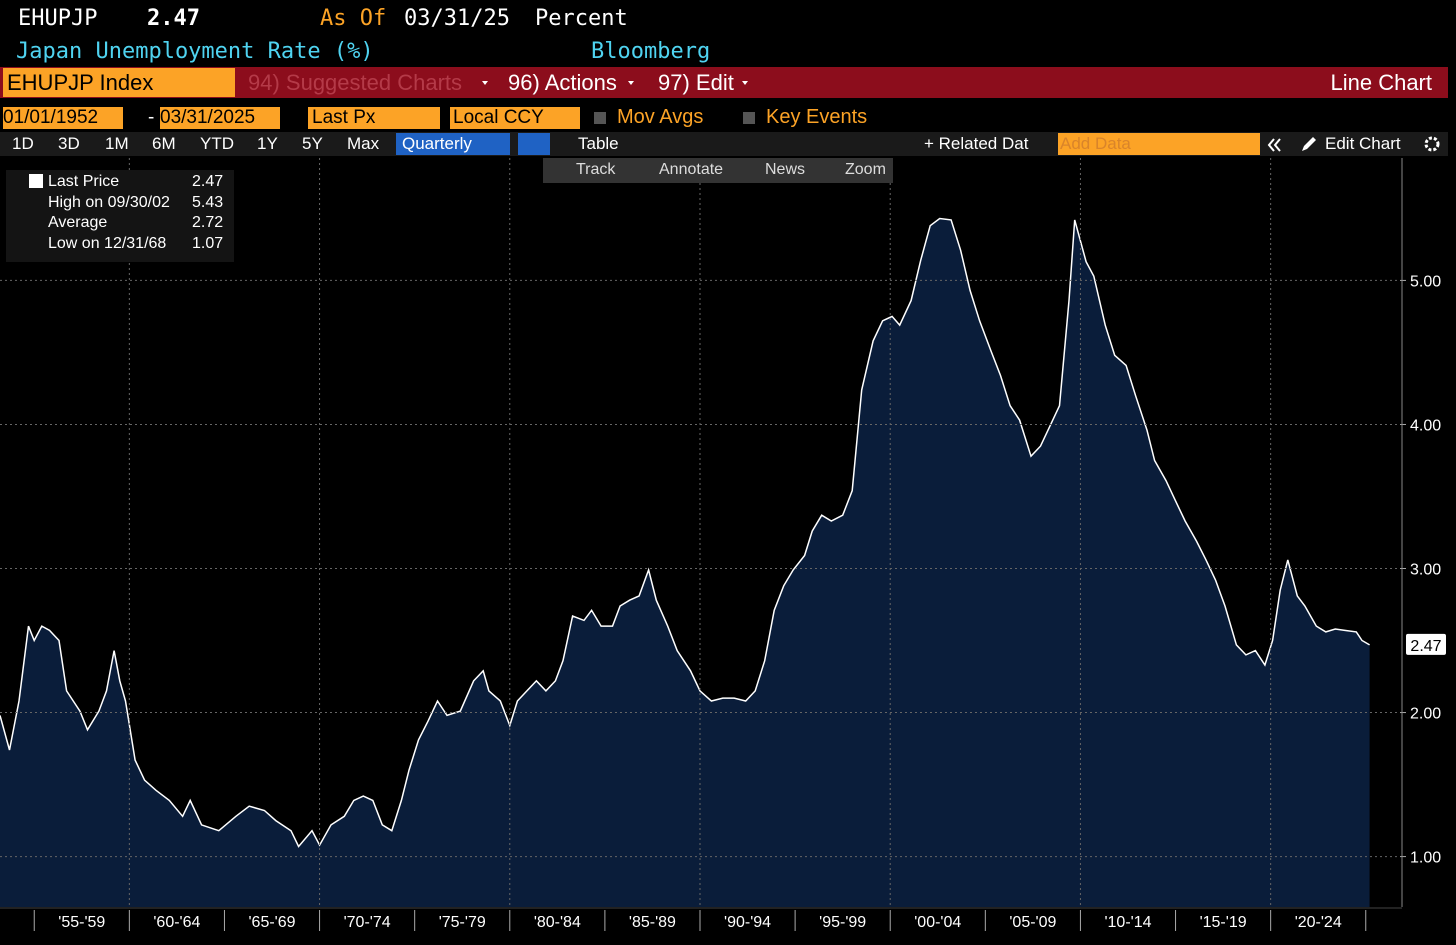 This screenshot has height=945, width=1456. What do you see at coordinates (120, 216) in the screenshot?
I see `legend` at bounding box center [120, 216].